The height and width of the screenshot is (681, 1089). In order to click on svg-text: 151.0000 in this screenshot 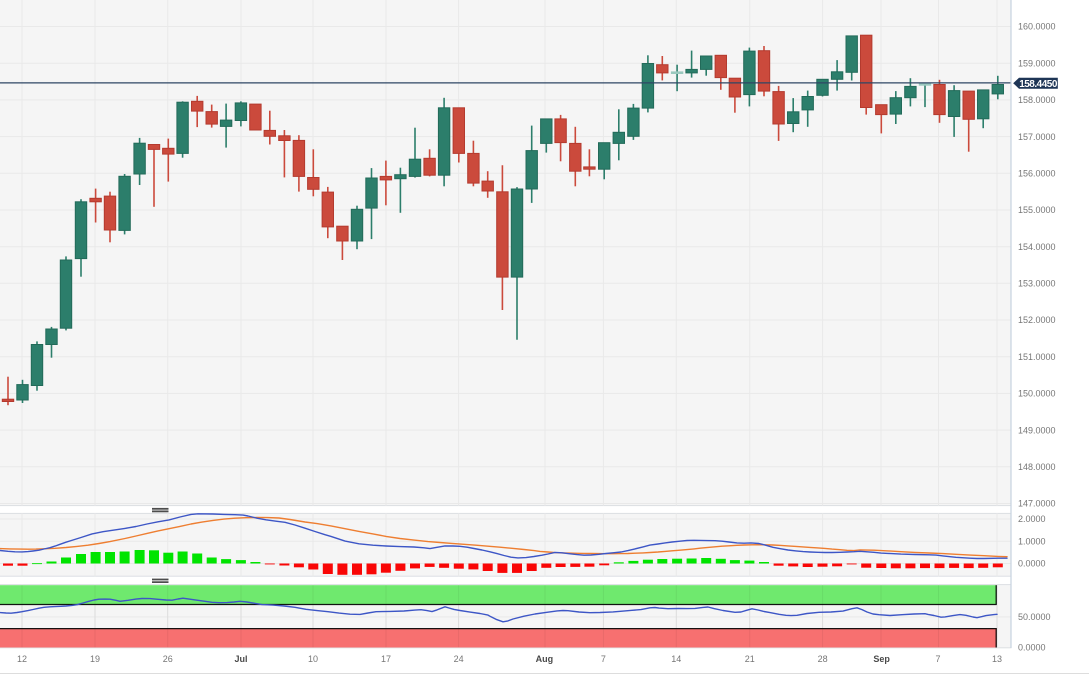, I will do `click(1037, 357)`.